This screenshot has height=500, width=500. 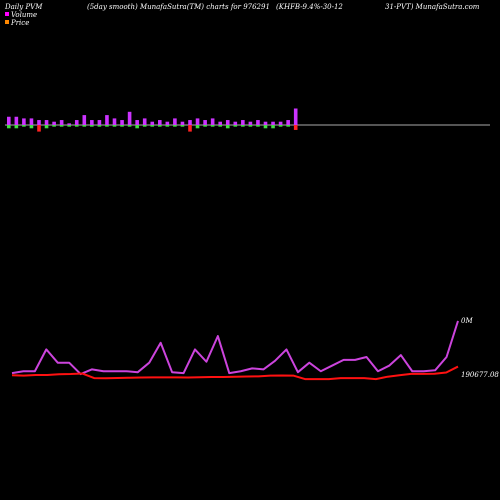 I want to click on header-right-b: 31-PVT) MunafaSutra.com, so click(x=432, y=7).